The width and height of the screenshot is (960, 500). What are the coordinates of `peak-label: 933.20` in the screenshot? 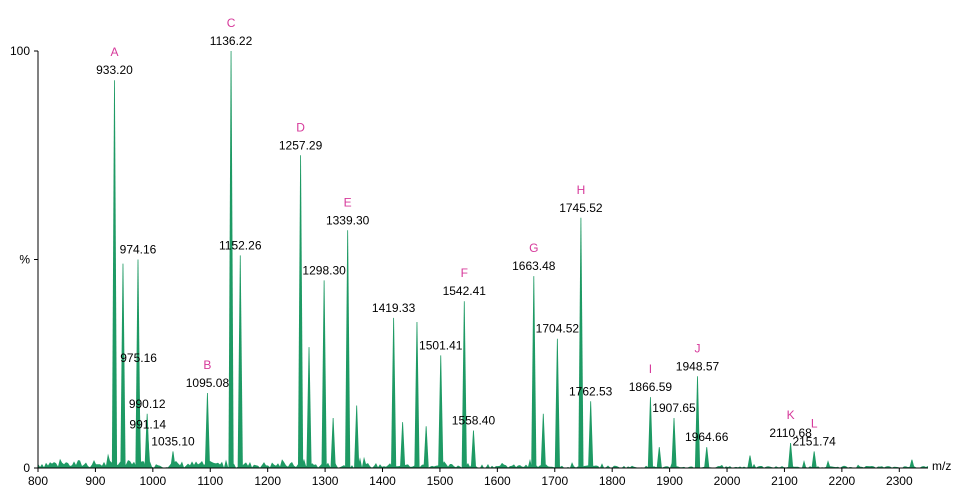 It's located at (114, 70).